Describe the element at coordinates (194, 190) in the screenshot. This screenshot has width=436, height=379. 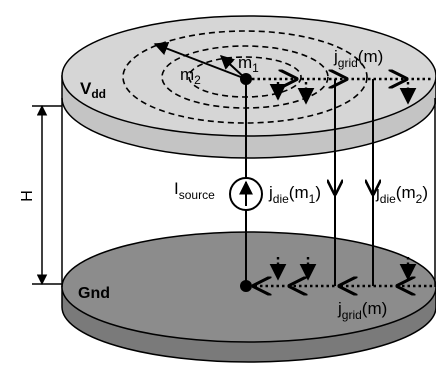
I see `isource-label: Isource` at that location.